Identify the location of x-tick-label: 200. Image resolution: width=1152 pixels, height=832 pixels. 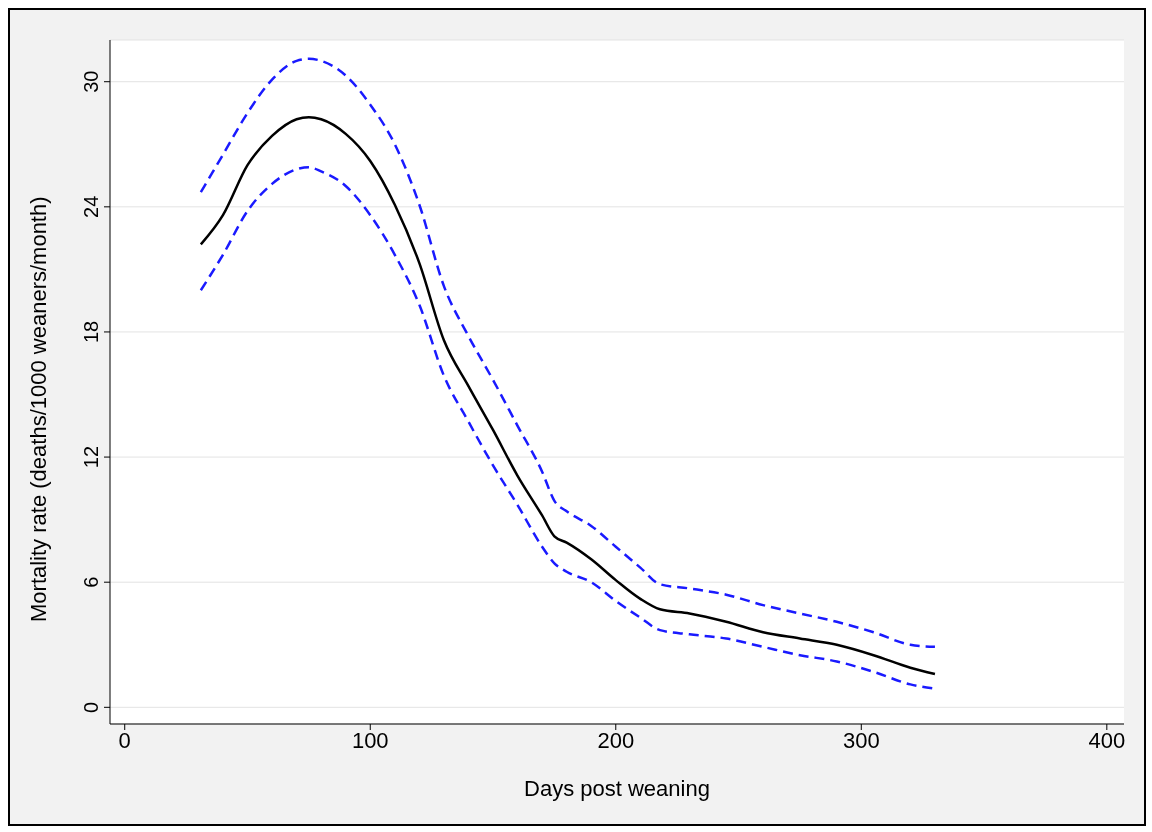
(616, 740).